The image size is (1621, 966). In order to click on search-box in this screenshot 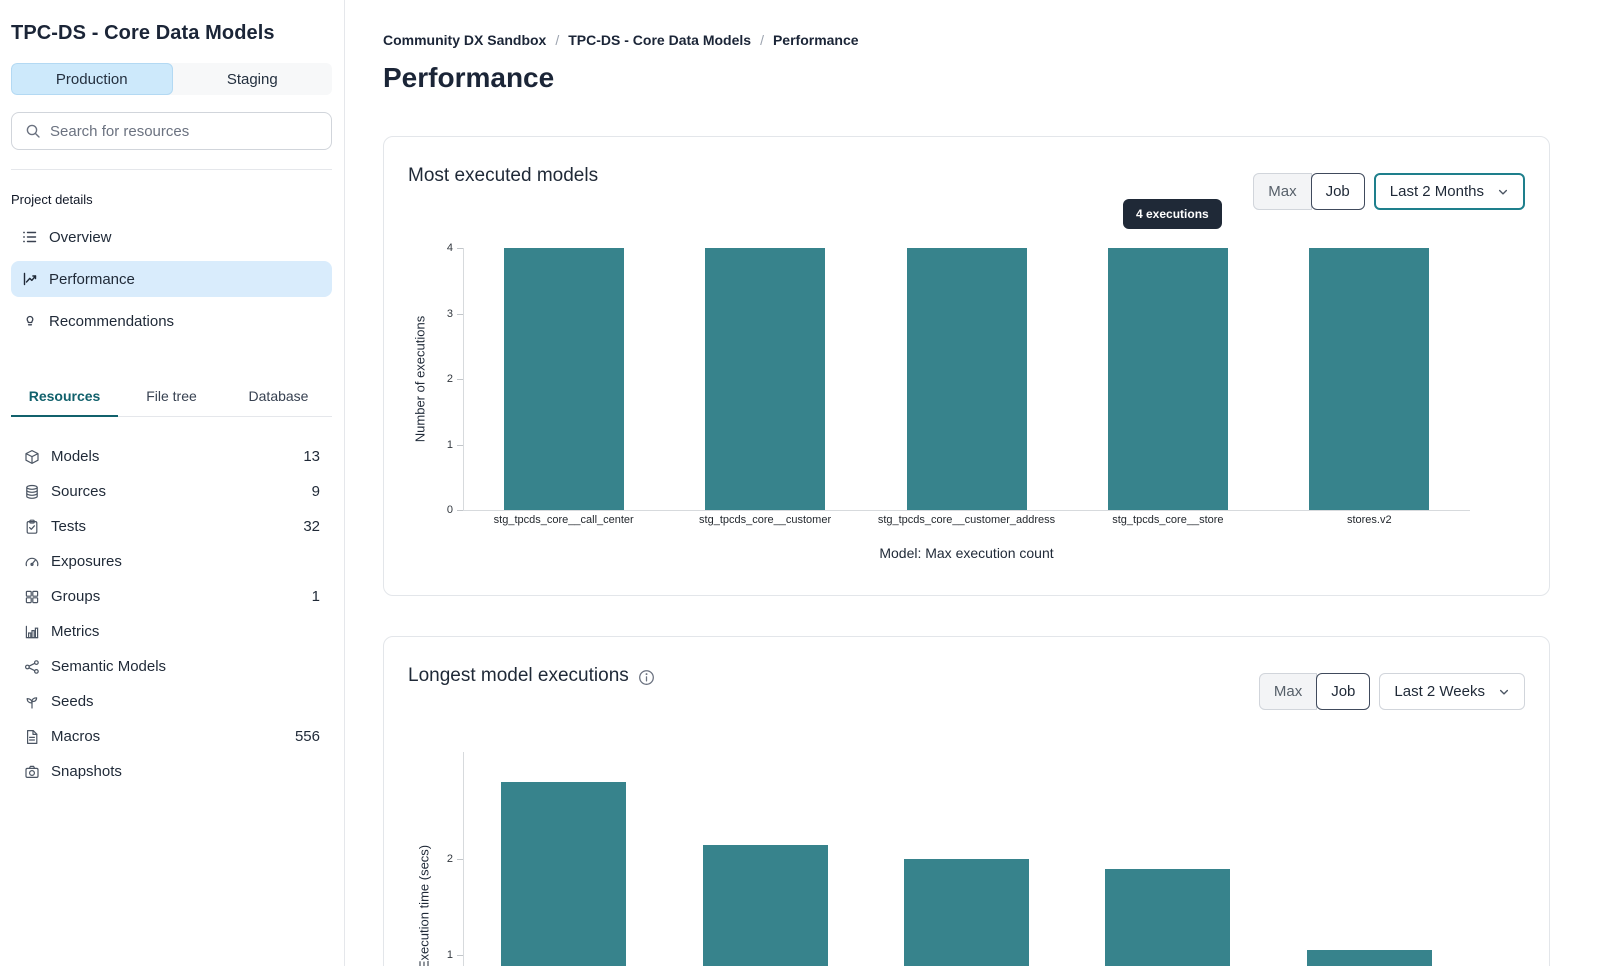, I will do `click(171, 131)`.